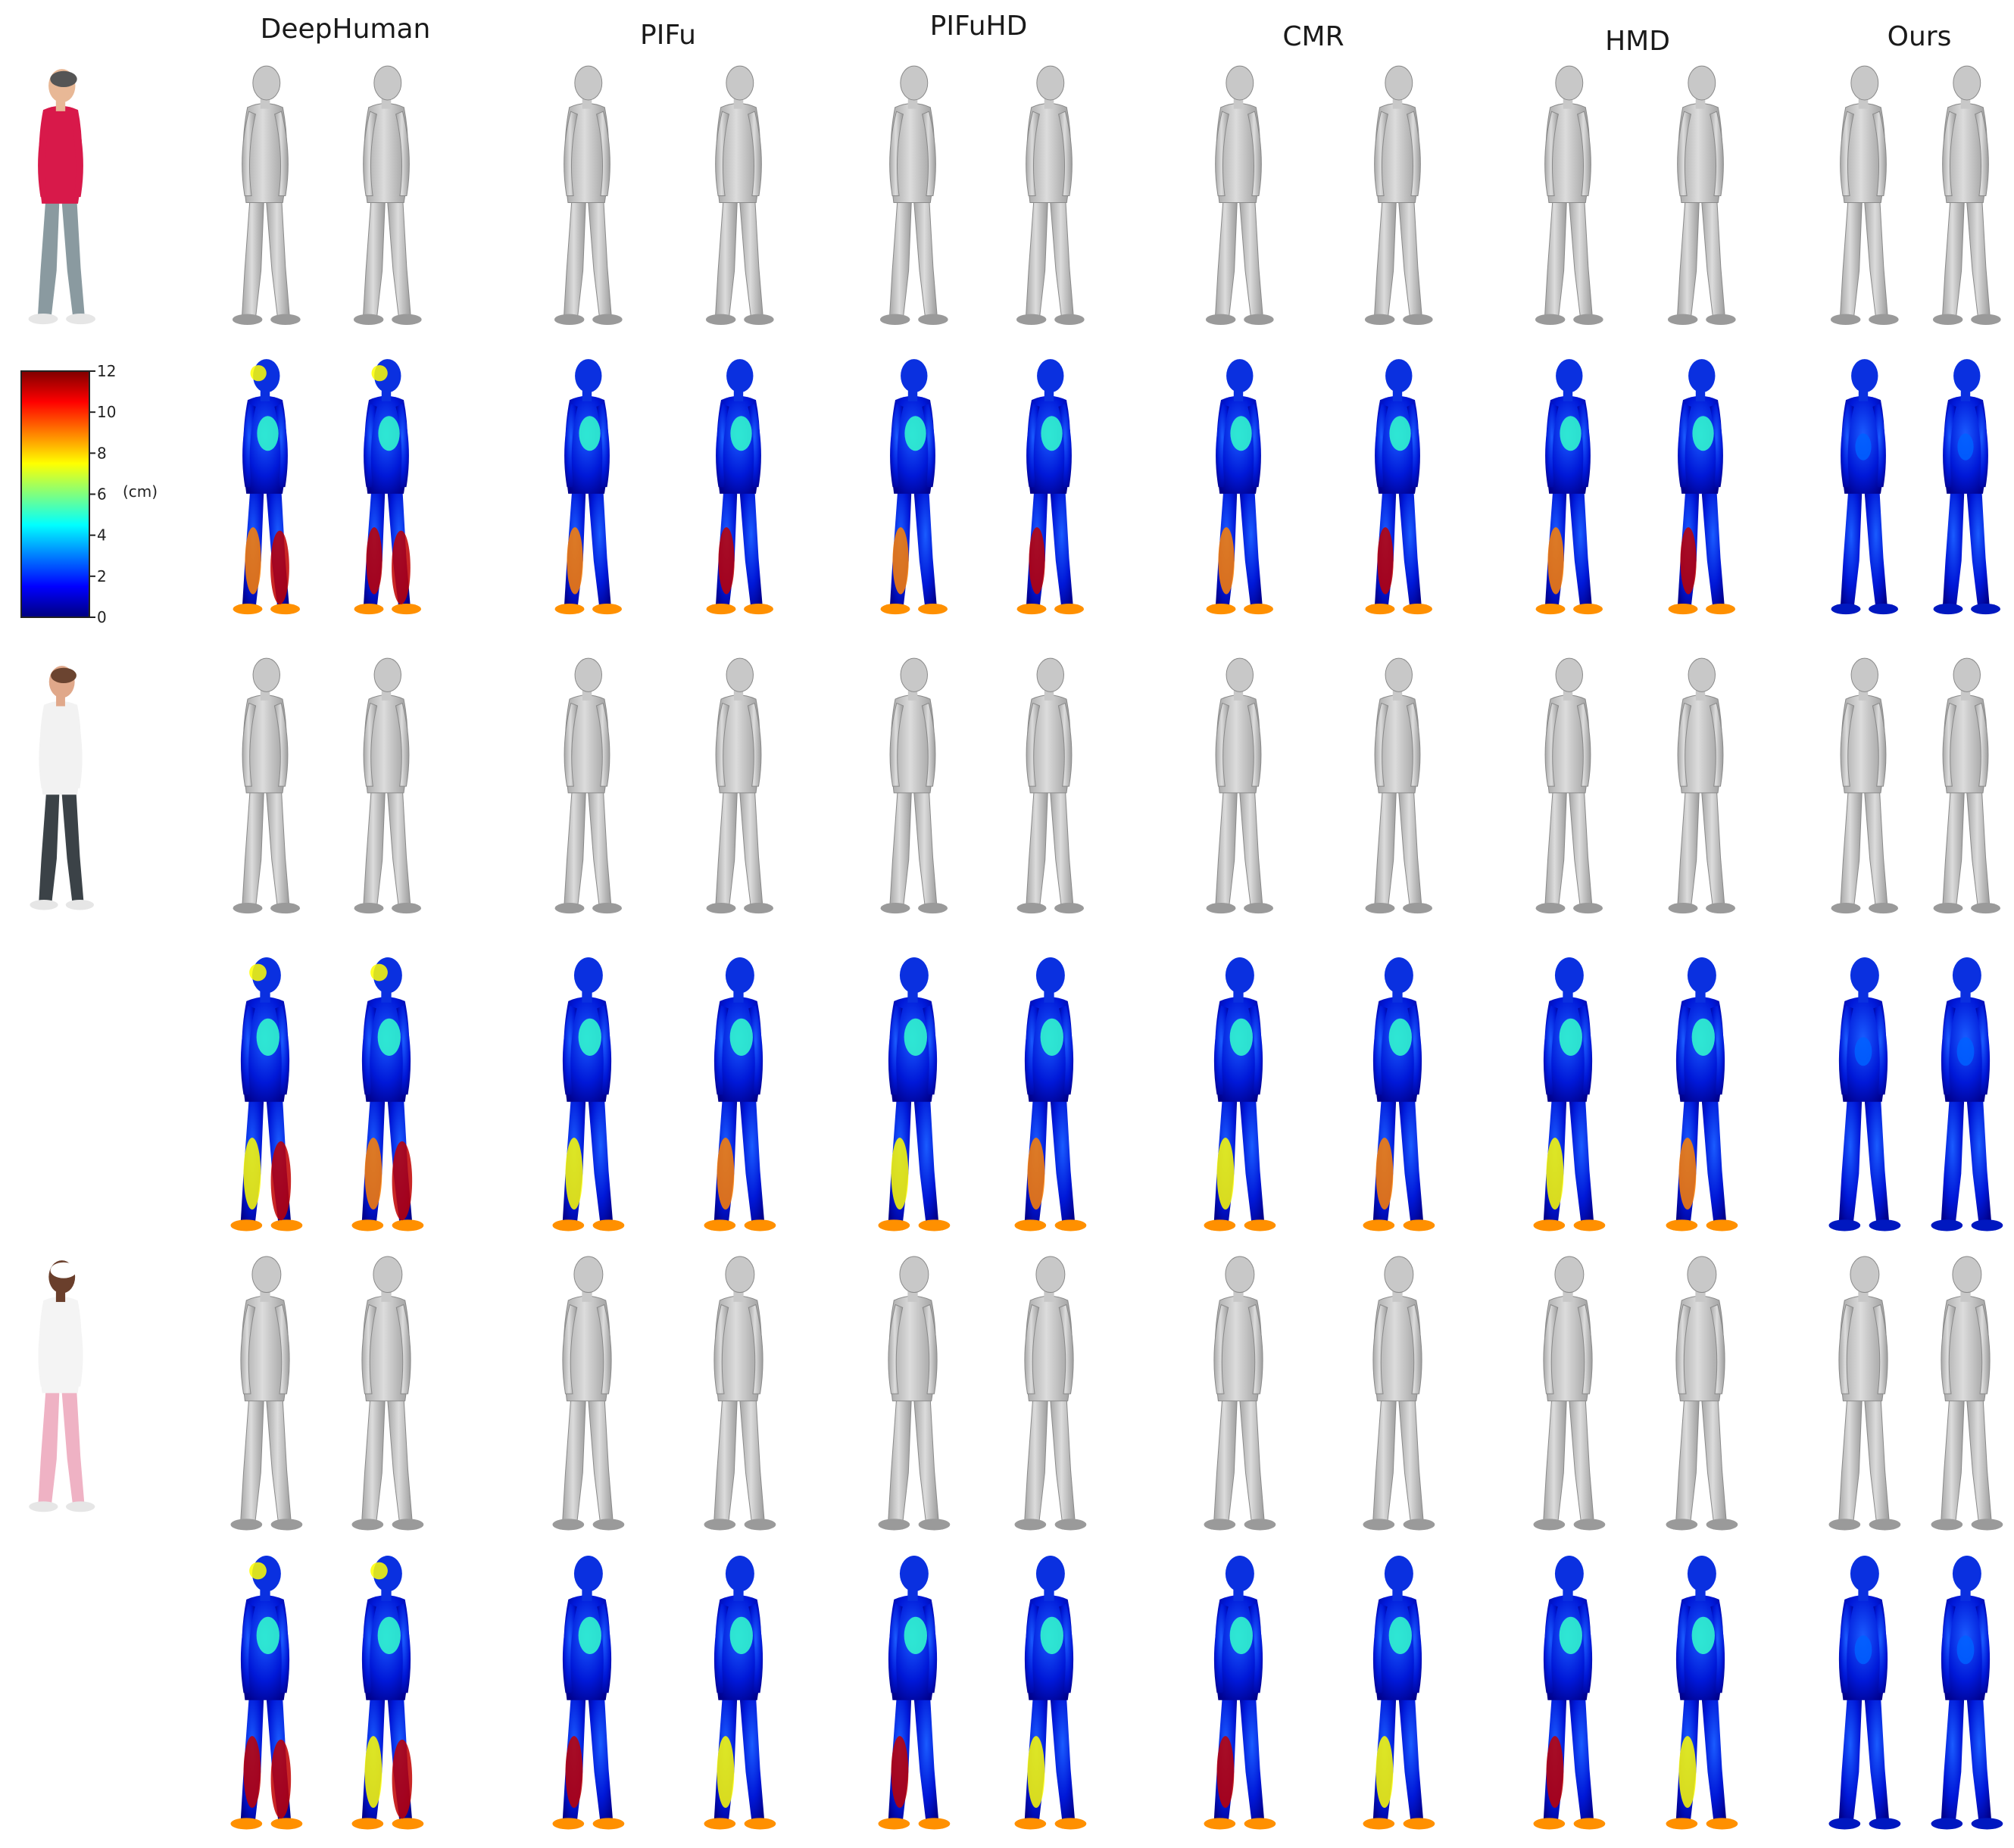  Describe the element at coordinates (345, 30) in the screenshot. I see `header-deephuman: DeepHuman` at that location.